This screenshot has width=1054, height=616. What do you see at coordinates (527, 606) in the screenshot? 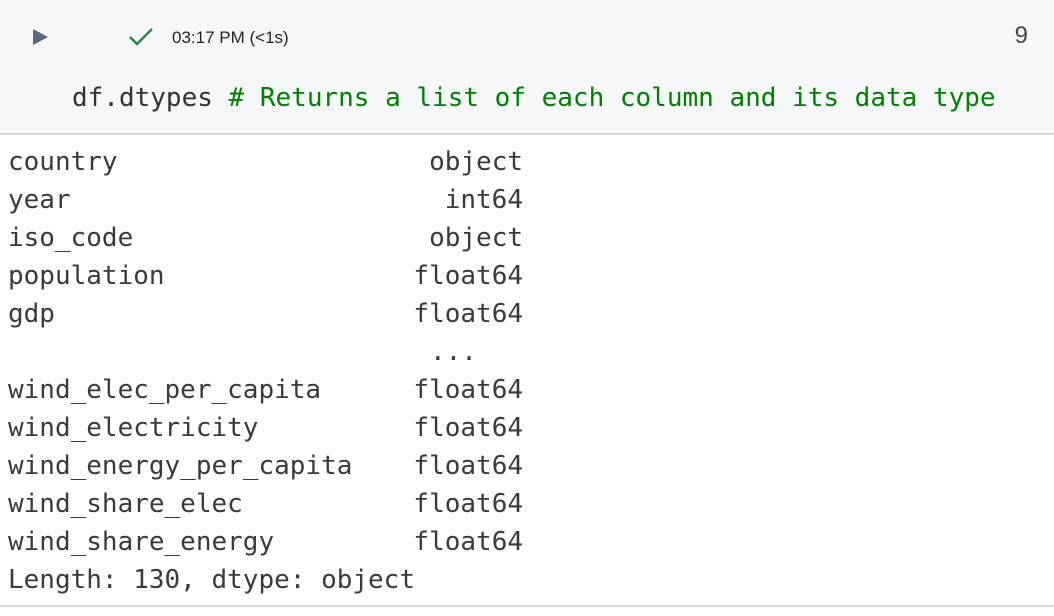
I see `cell-divider` at bounding box center [527, 606].